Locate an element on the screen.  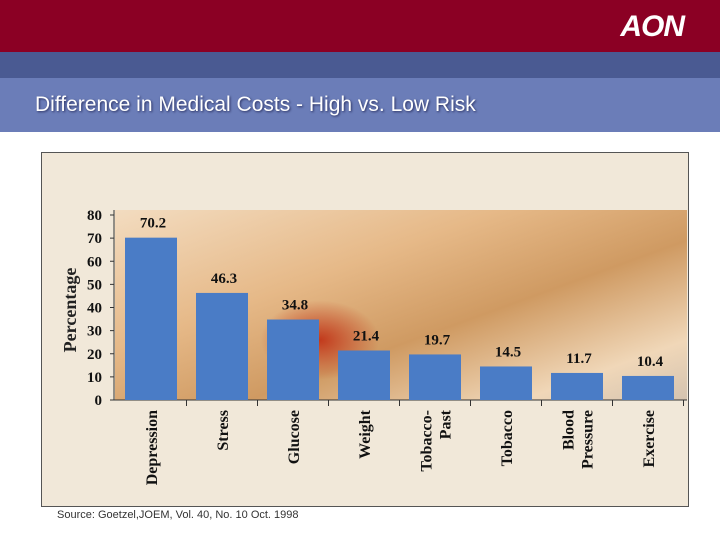
y-tick-label: 70 is located at coordinates (94, 239).